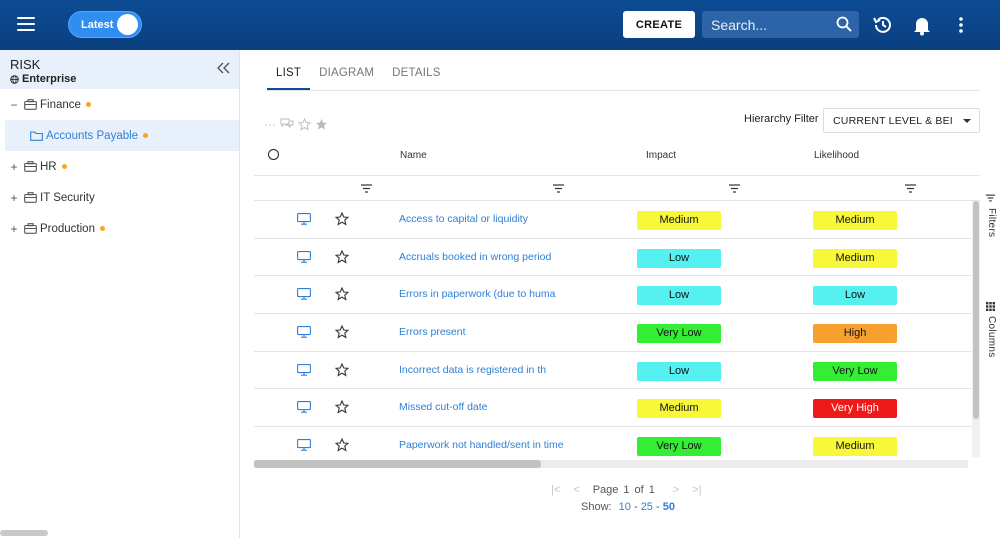 The height and width of the screenshot is (538, 1000). I want to click on risk-name-link: Accruals booked in wrong period, so click(475, 256).